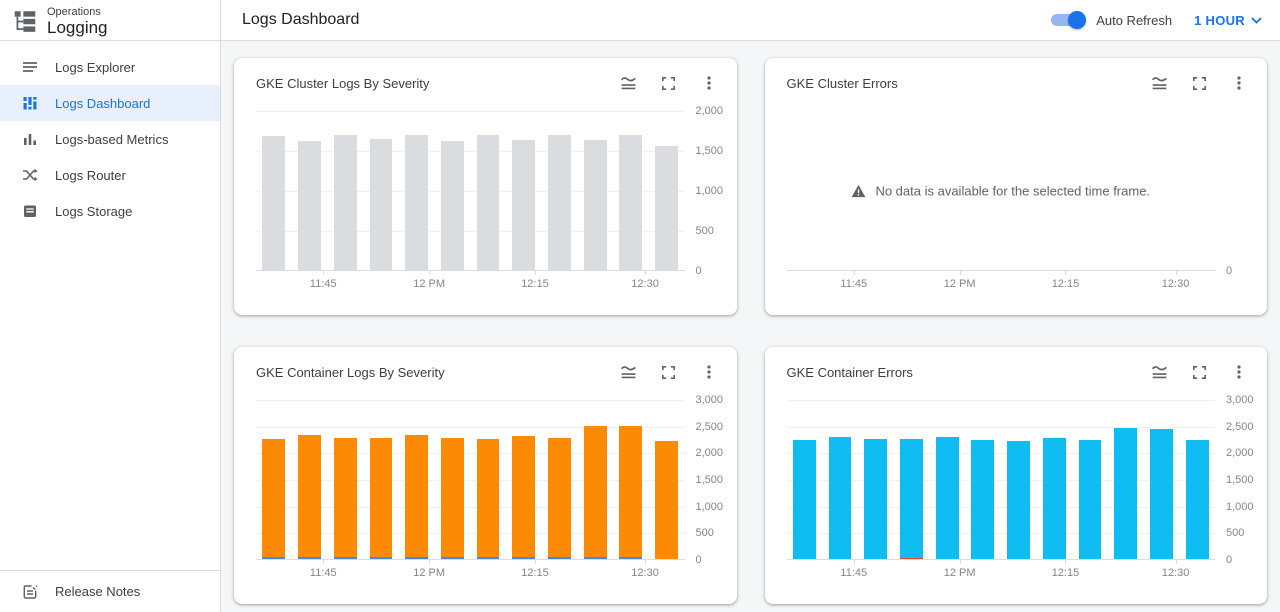  What do you see at coordinates (110, 211) in the screenshot?
I see `sidebar-item-logs-storage: Logs Storage` at bounding box center [110, 211].